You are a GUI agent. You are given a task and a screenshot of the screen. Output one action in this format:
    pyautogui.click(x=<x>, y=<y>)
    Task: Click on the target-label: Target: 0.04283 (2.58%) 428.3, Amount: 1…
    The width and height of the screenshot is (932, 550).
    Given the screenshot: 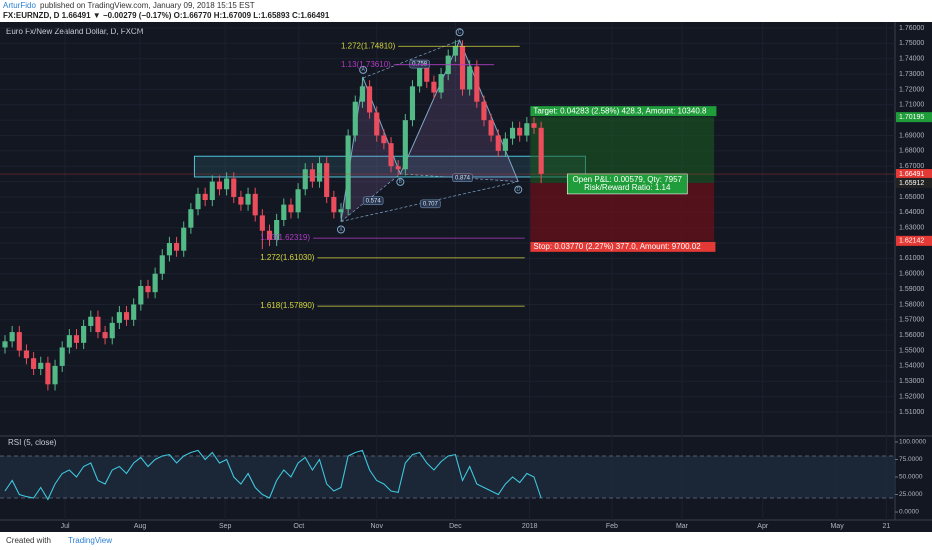 What is the action you would take?
    pyautogui.click(x=620, y=110)
    